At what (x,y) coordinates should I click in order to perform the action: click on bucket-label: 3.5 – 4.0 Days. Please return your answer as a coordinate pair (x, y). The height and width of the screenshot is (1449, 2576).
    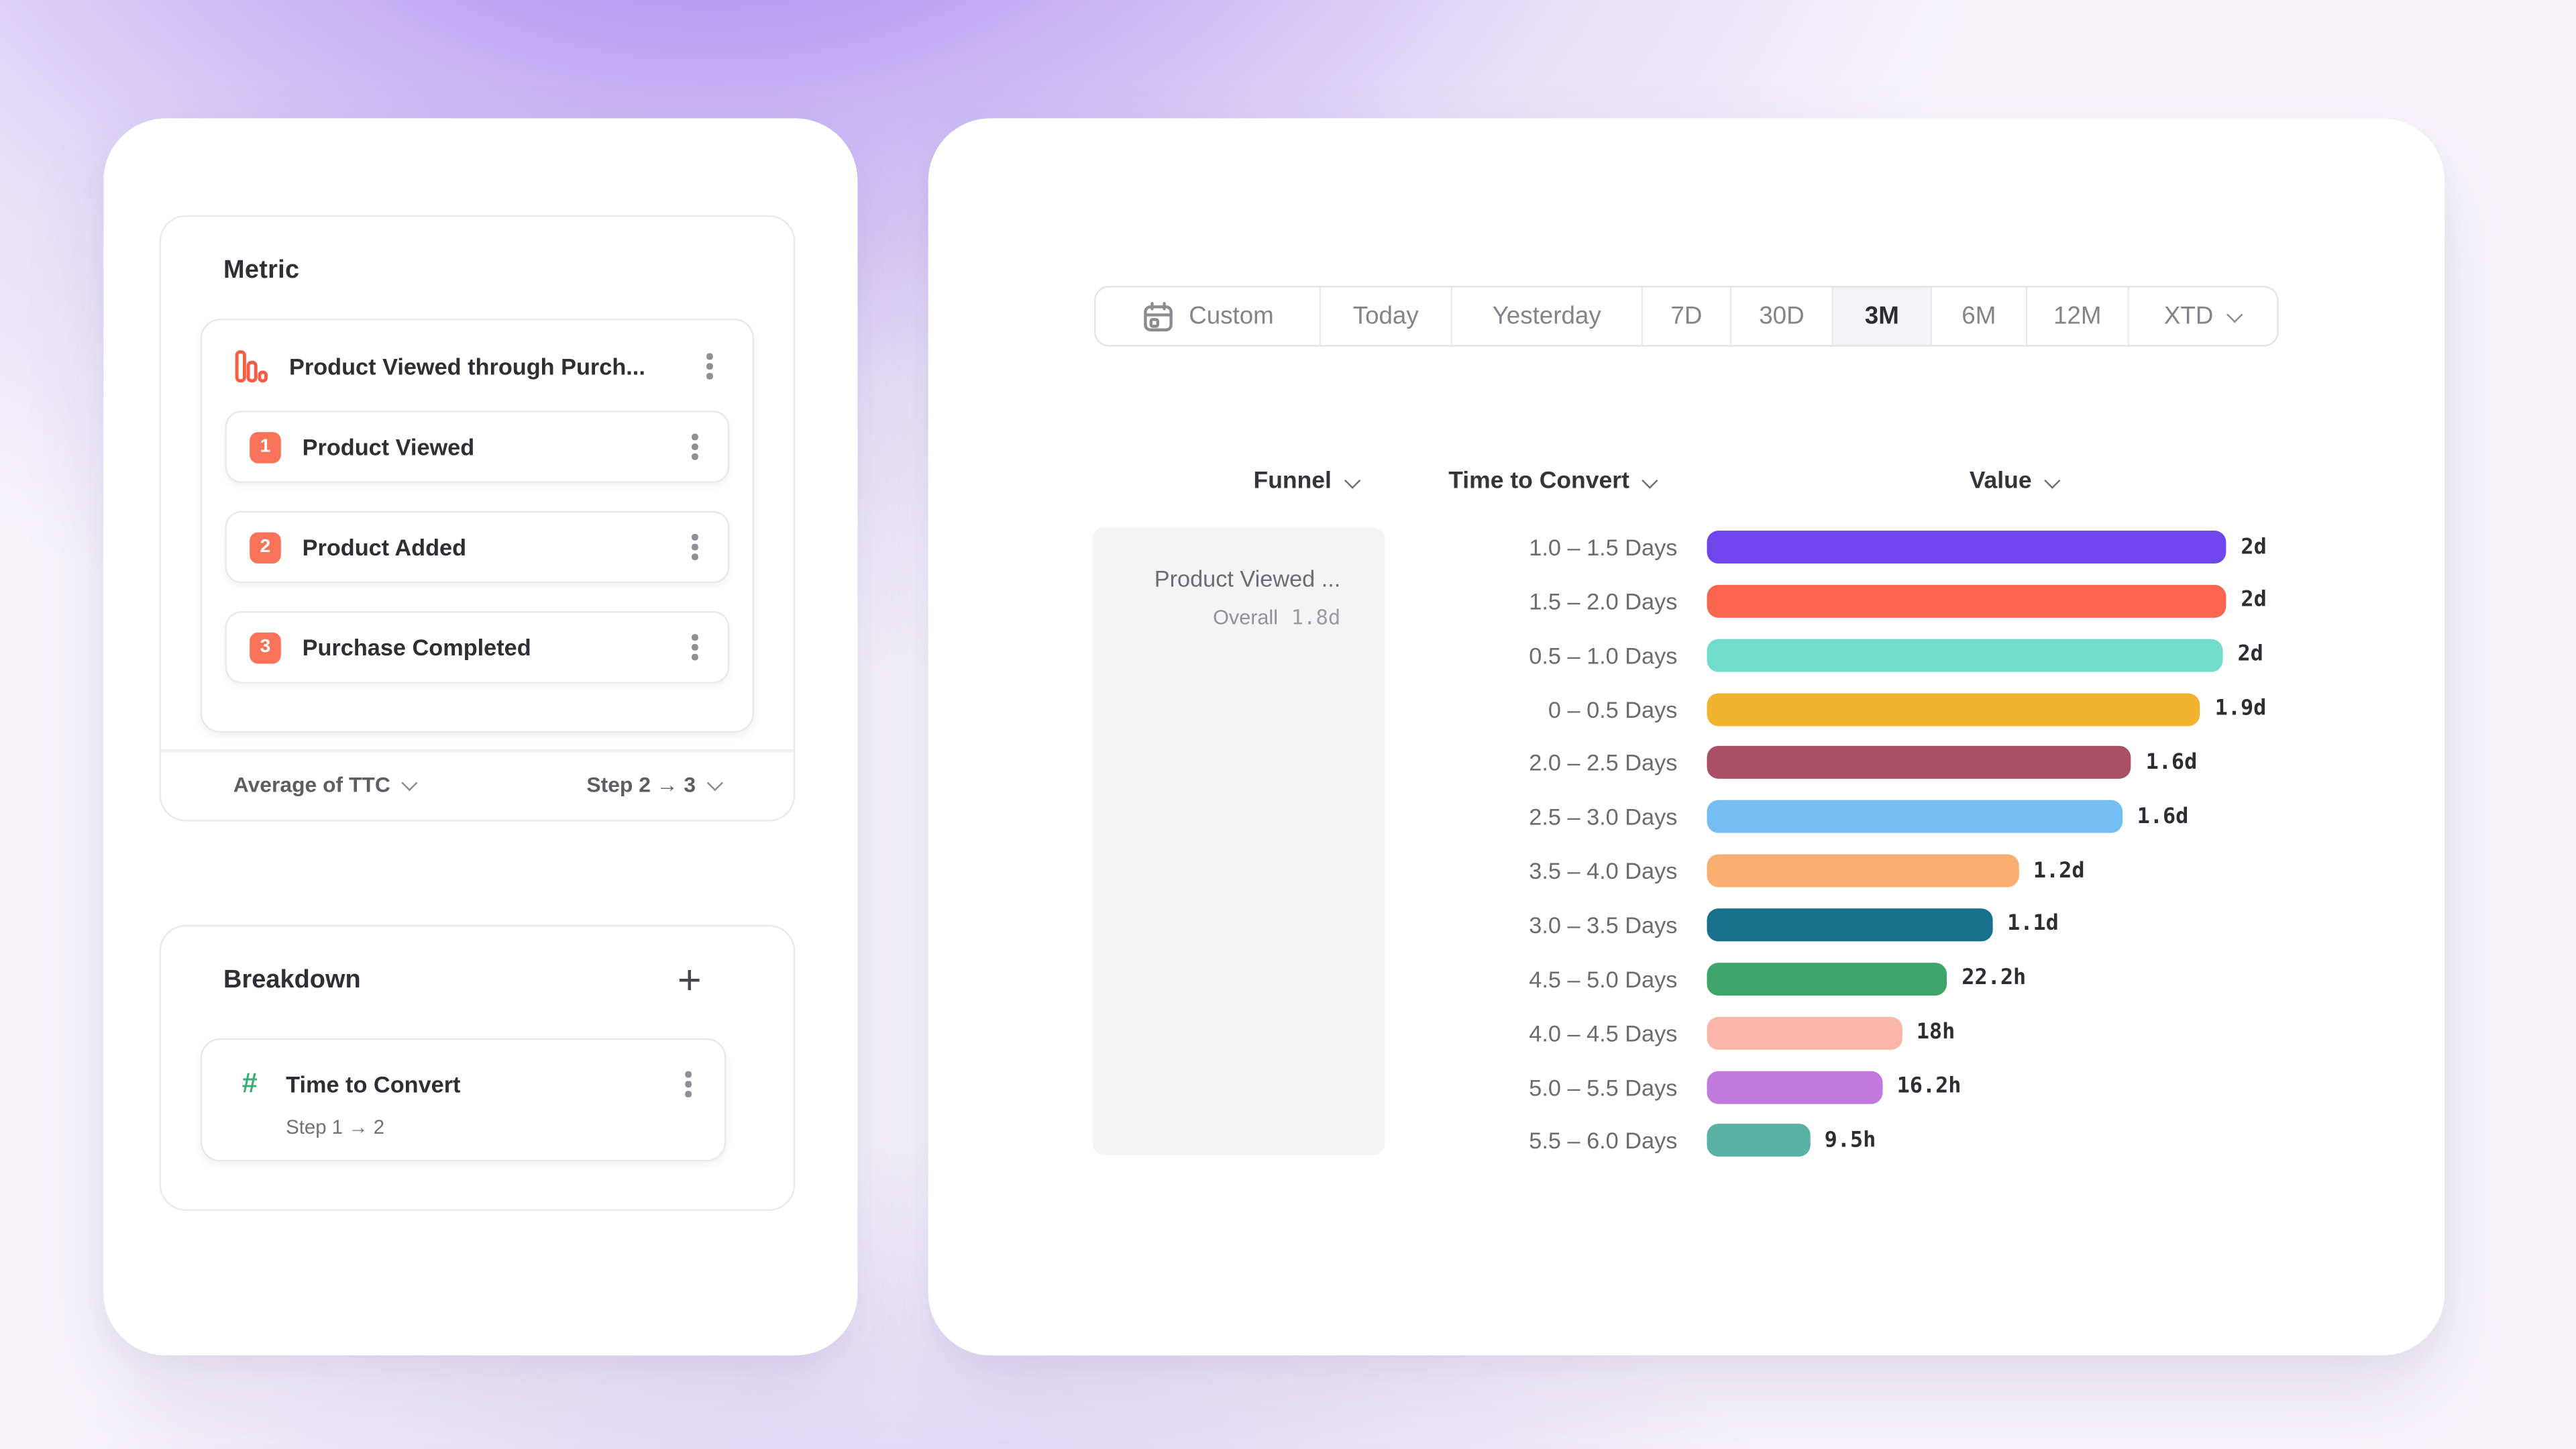
    Looking at the image, I should click on (1603, 870).